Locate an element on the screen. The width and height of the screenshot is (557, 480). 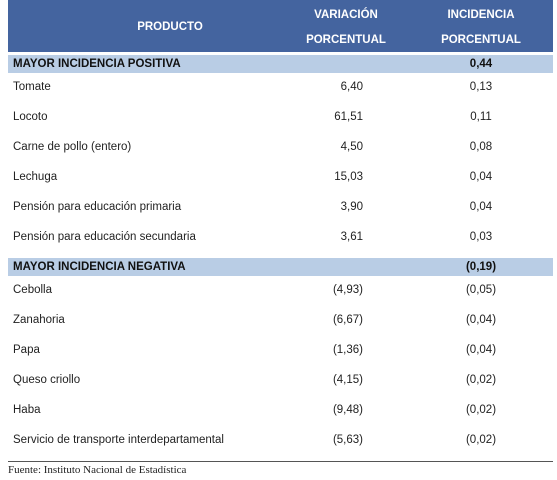
variation: 4,50 is located at coordinates (351, 147).